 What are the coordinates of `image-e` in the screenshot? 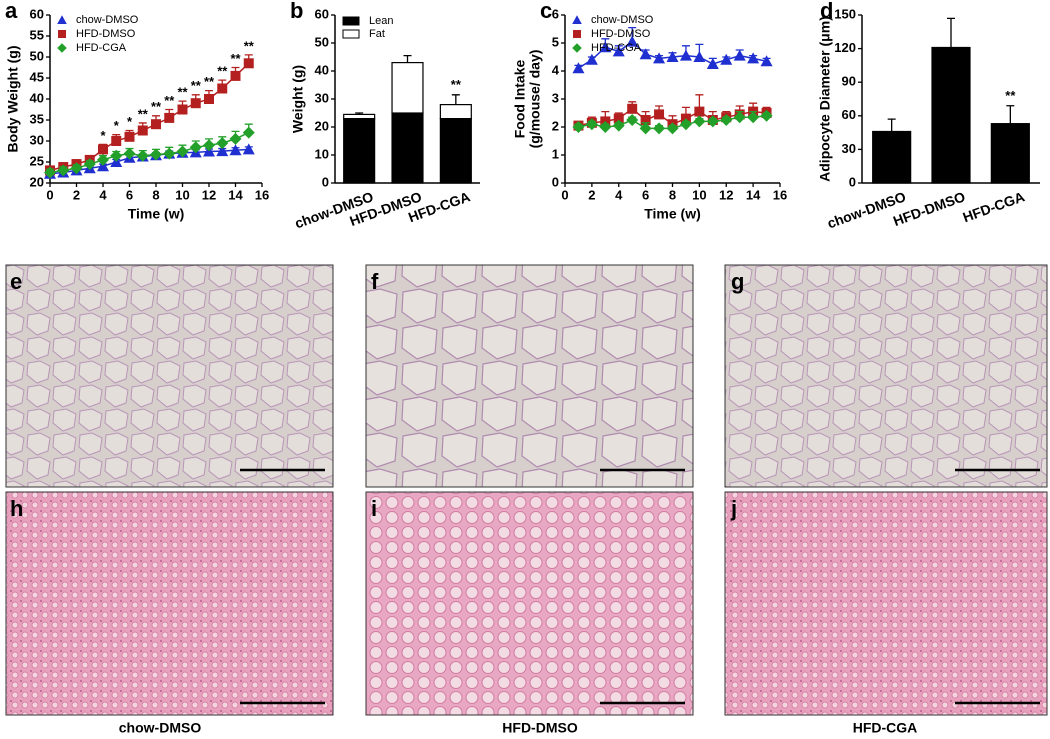 It's located at (169, 376).